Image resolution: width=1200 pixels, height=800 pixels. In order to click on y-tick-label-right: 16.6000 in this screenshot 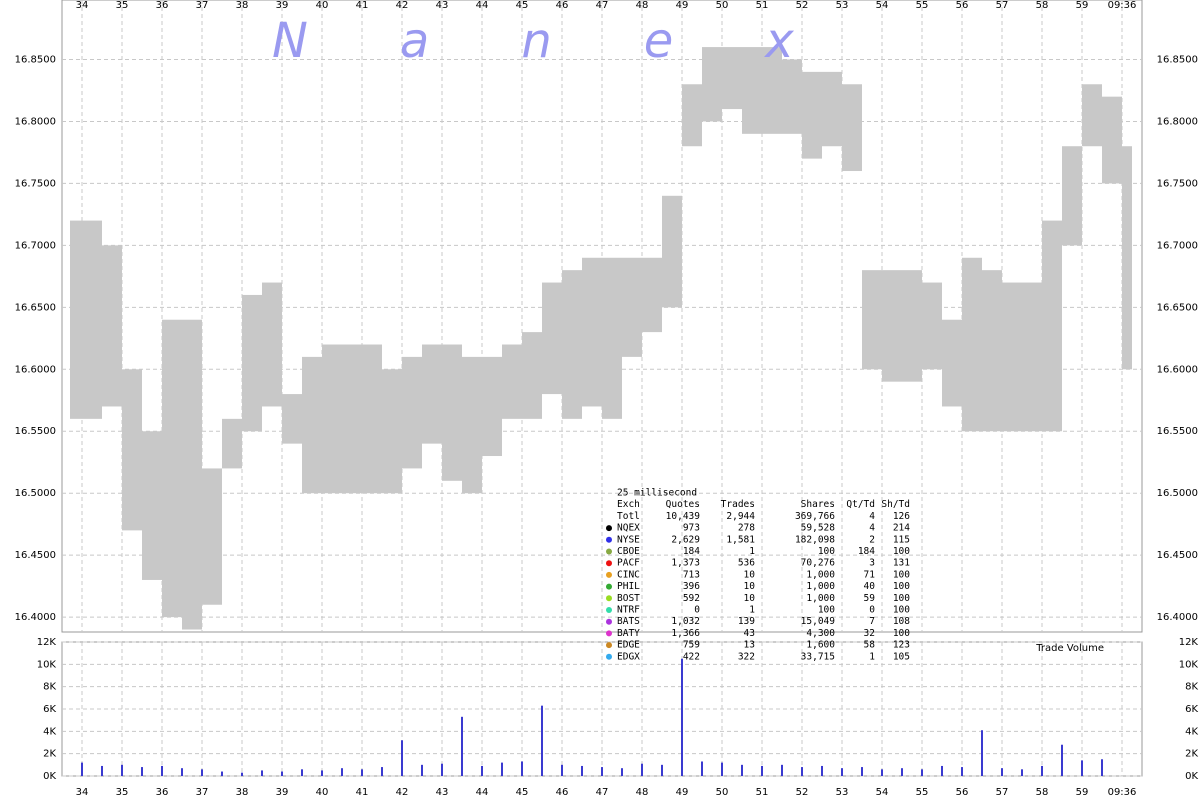, I will do `click(1177, 369)`.